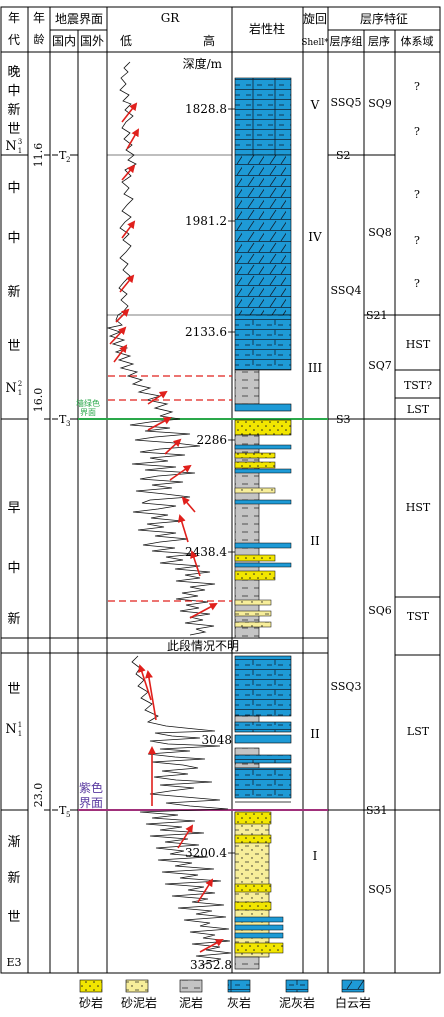  I want to click on tract-tst-q: TST?, so click(418, 385).